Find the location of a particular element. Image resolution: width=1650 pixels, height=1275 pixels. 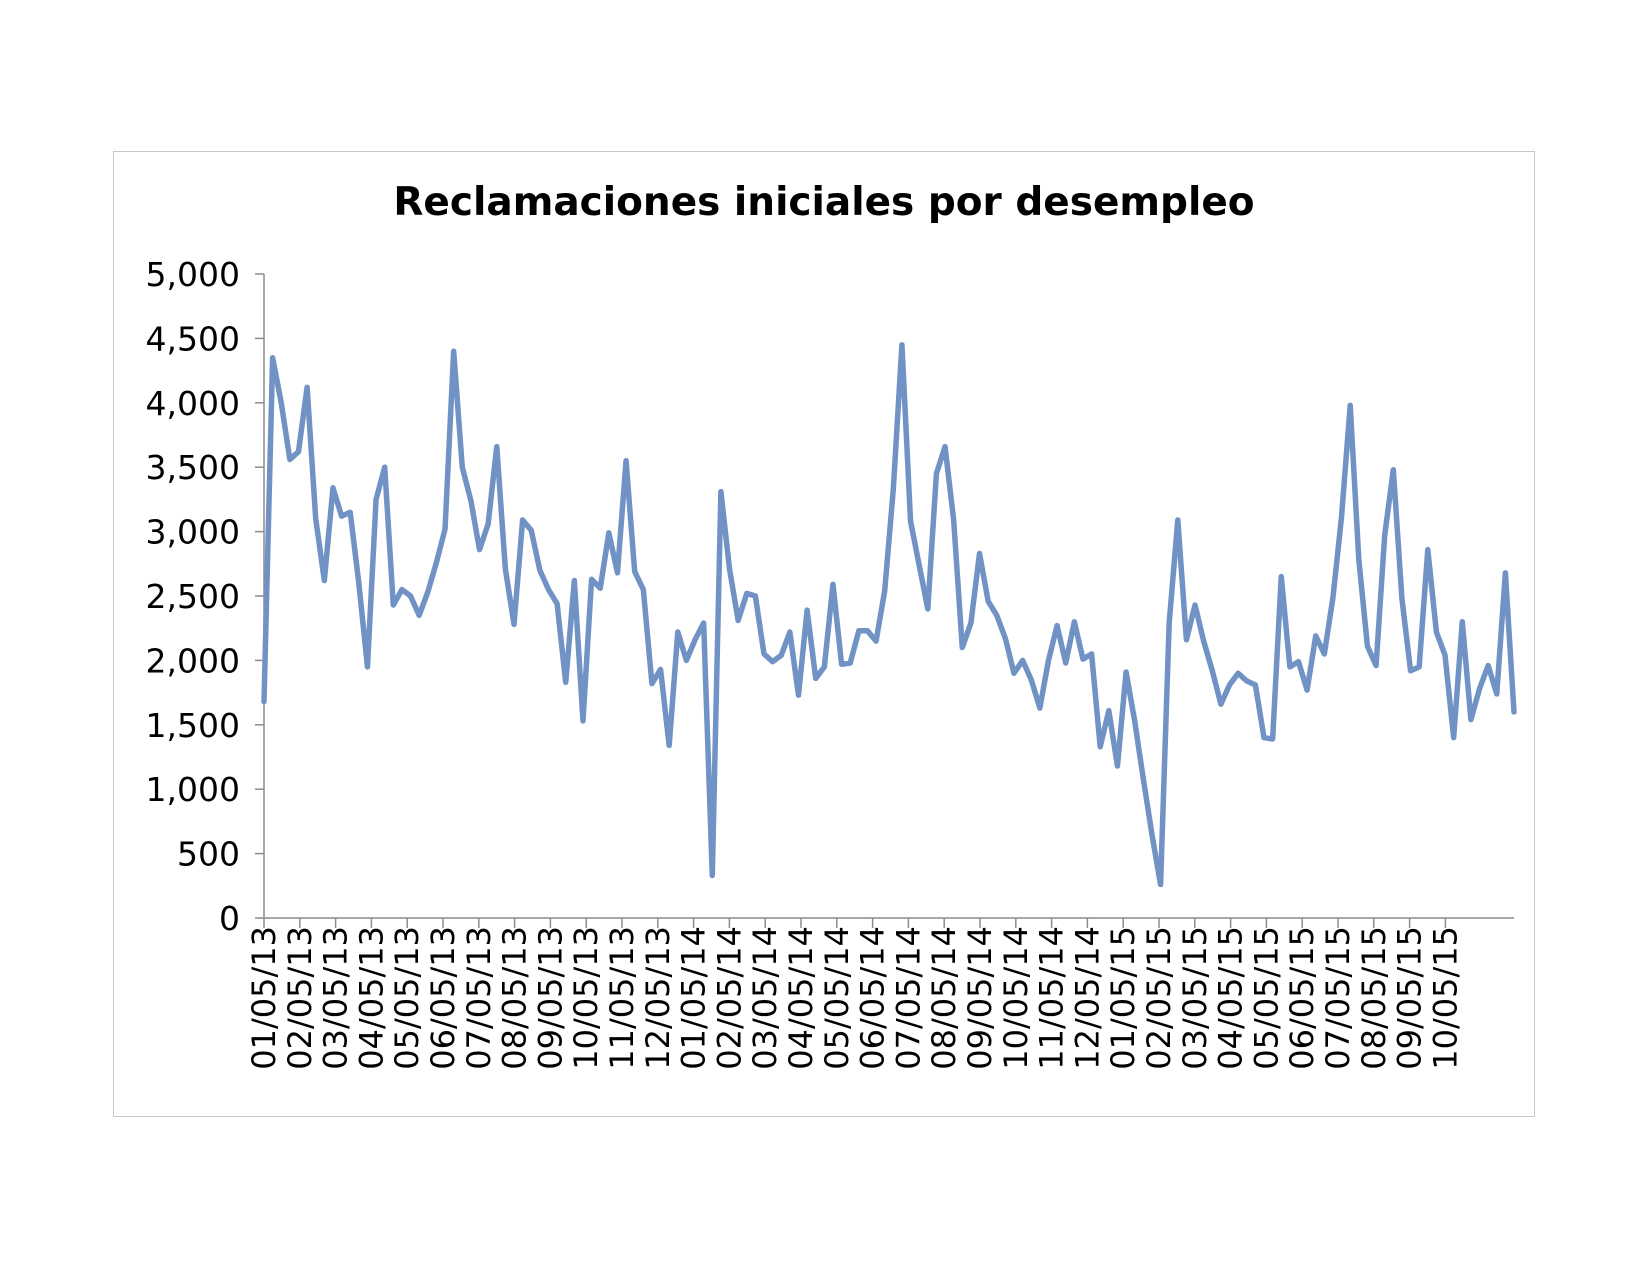

y-tick-label: 4,500 is located at coordinates (193, 338).